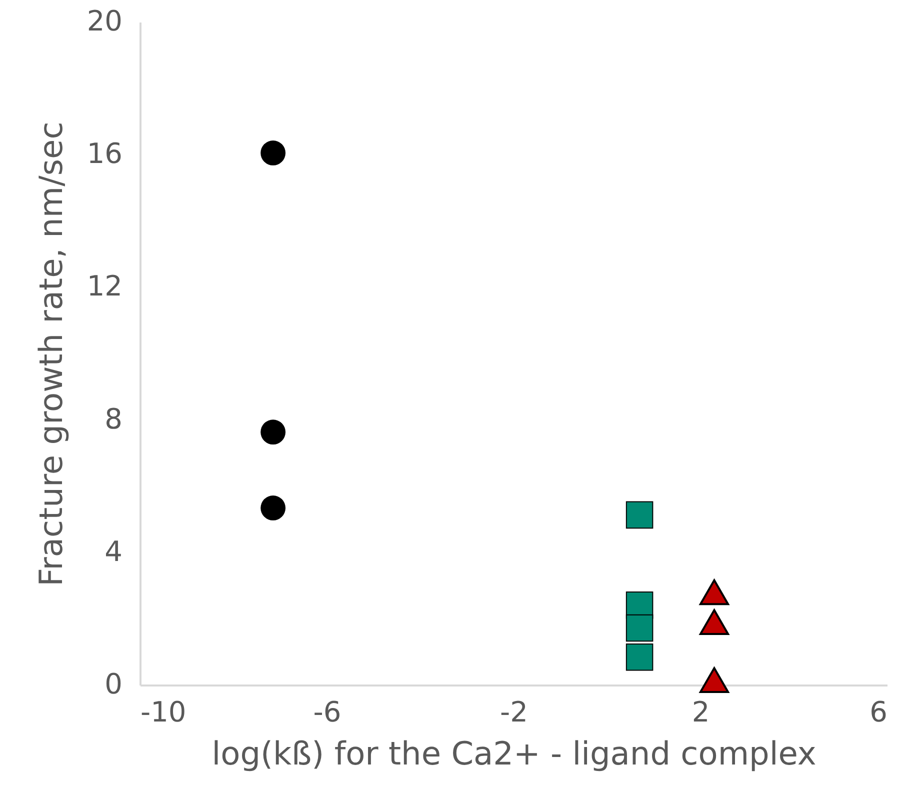 This screenshot has height=800, width=920. I want to click on y-tick-label: 16, so click(104, 153).